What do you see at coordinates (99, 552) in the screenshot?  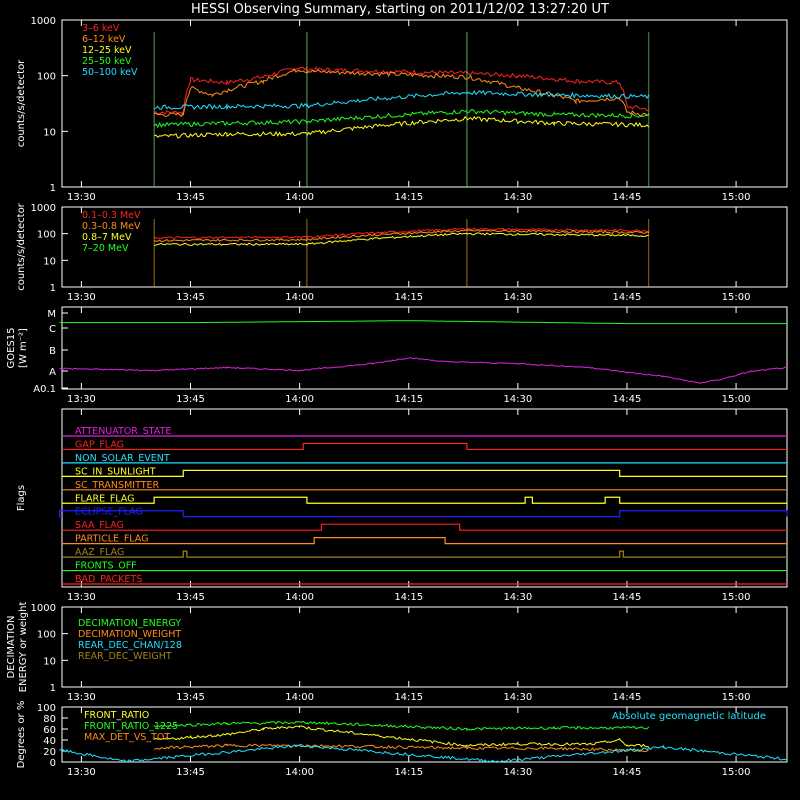 I see `flag-label: AAZ_FLAG` at bounding box center [99, 552].